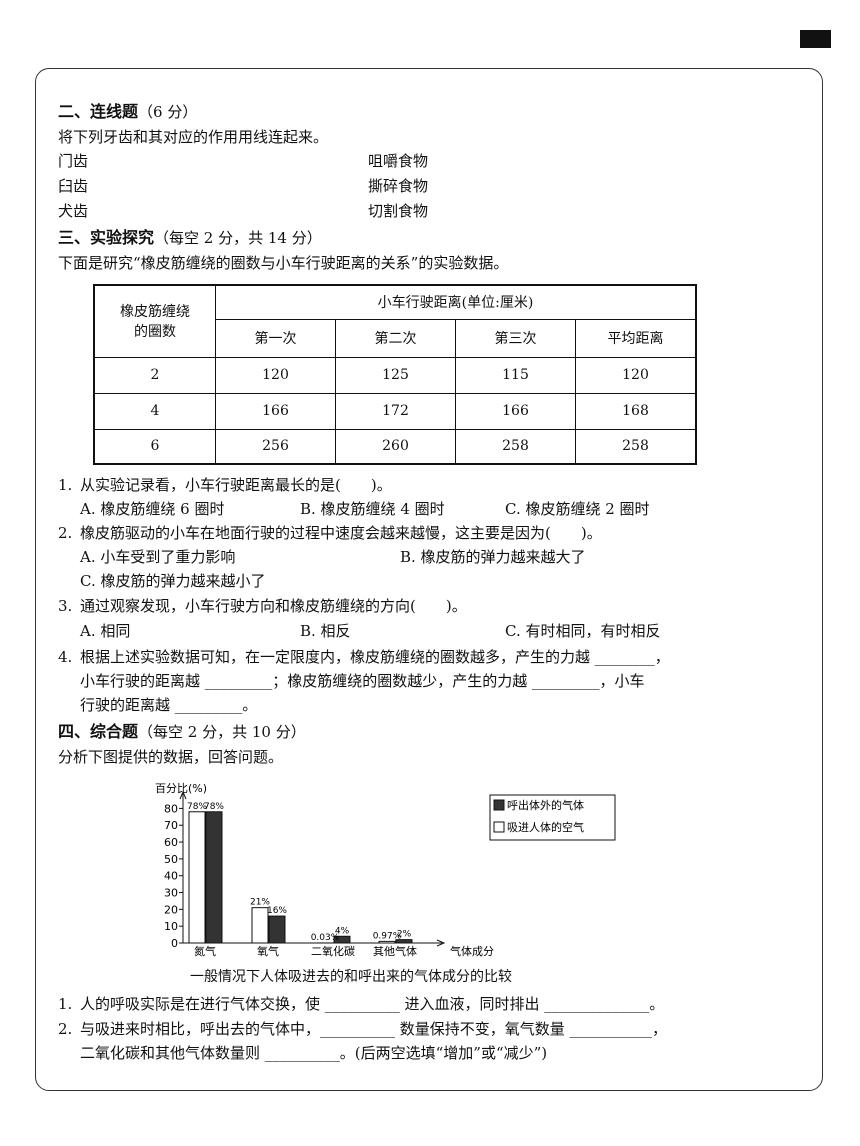 The height and width of the screenshot is (1146, 860). What do you see at coordinates (154, 446) in the screenshot?
I see `cell: 6` at bounding box center [154, 446].